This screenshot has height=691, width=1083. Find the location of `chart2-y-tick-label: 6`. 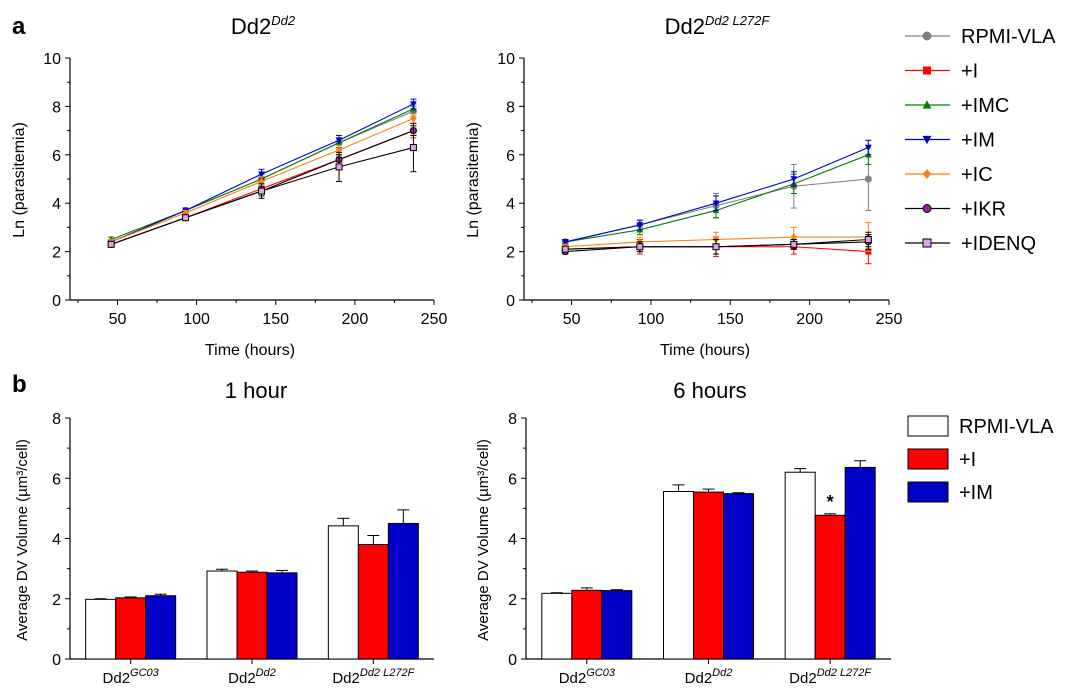

chart2-y-tick-label: 6 is located at coordinates (510, 156).